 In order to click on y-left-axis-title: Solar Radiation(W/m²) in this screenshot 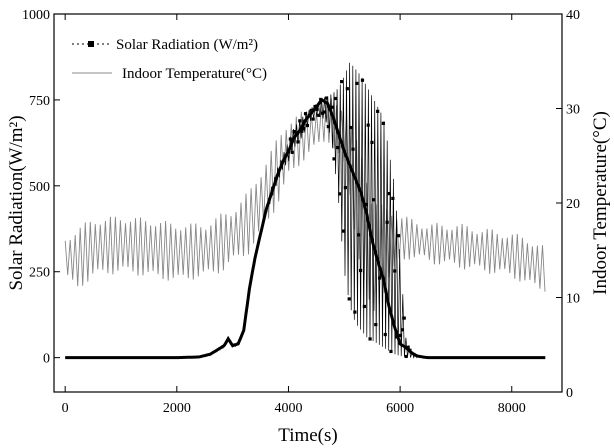, I will do `click(16, 202)`.